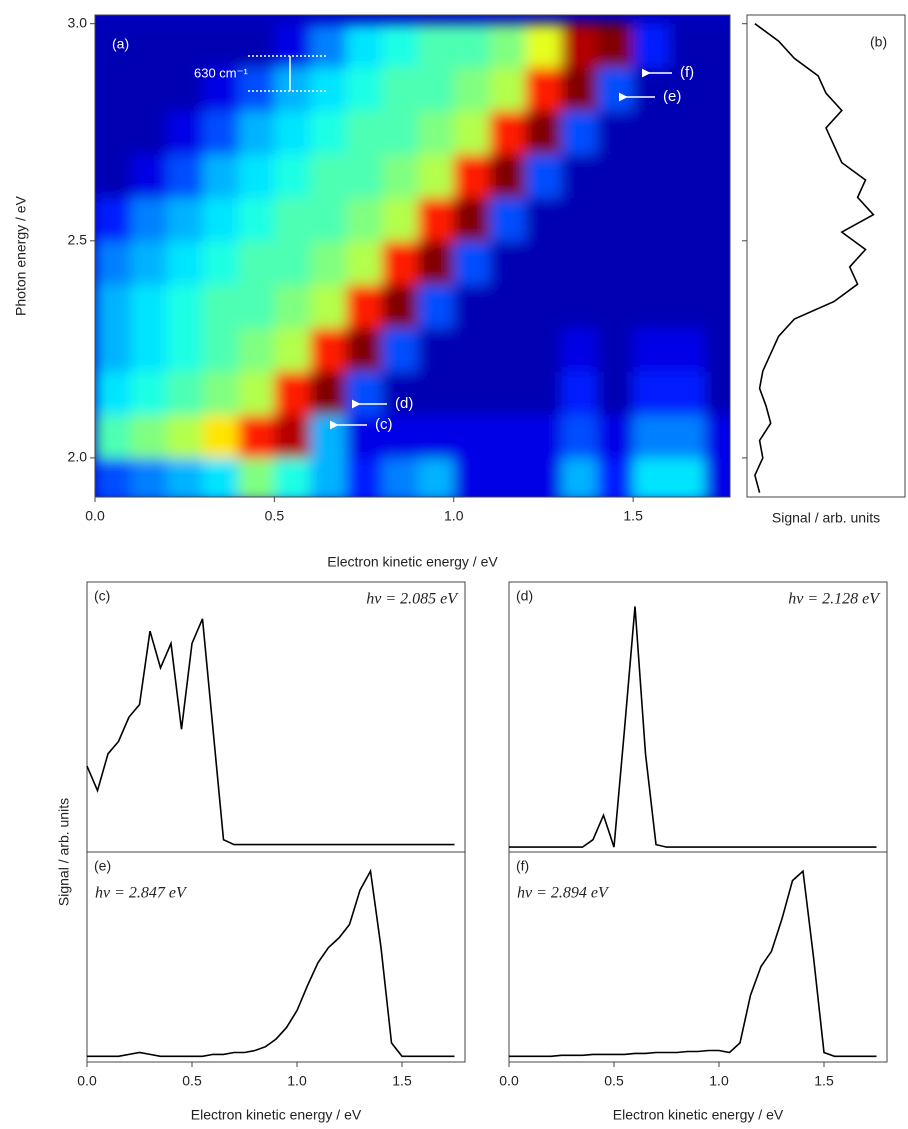 This screenshot has width=908, height=1129. What do you see at coordinates (64, 852) in the screenshot?
I see `y-axis-label: Signal / arb. units` at bounding box center [64, 852].